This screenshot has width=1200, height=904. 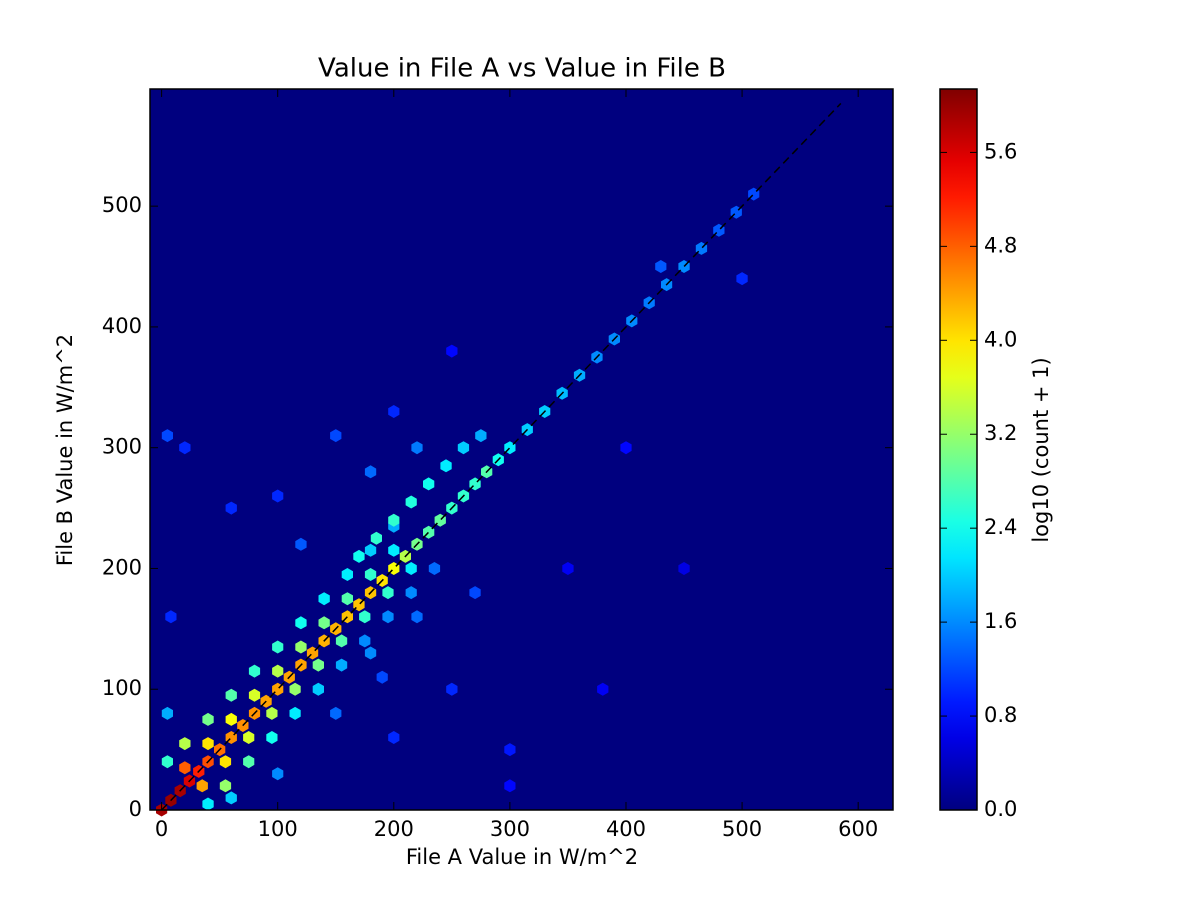 I want to click on colorbar-tick-label: 0.0, so click(x=1000, y=809).